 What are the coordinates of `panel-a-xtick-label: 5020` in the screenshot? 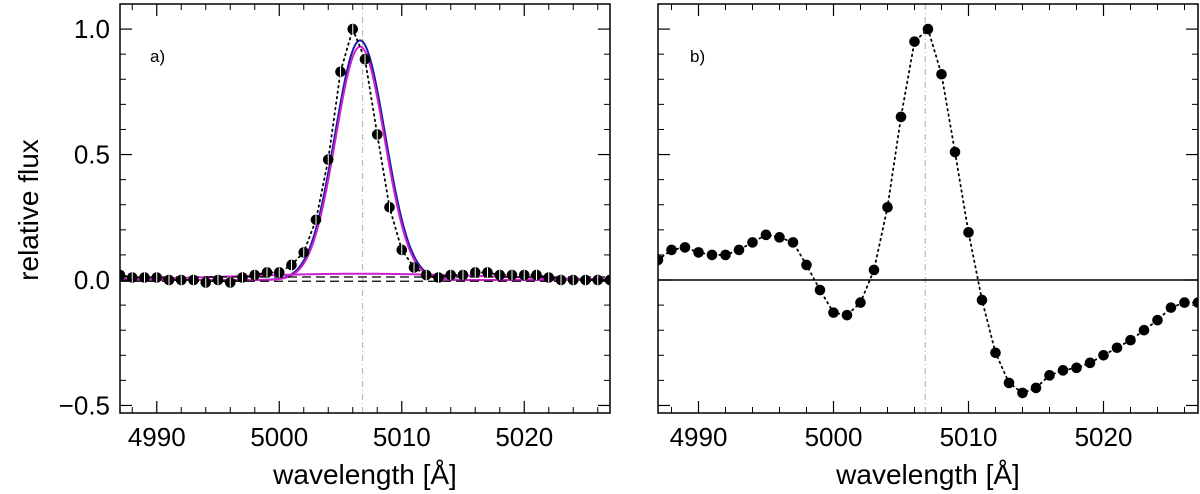 It's located at (524, 437).